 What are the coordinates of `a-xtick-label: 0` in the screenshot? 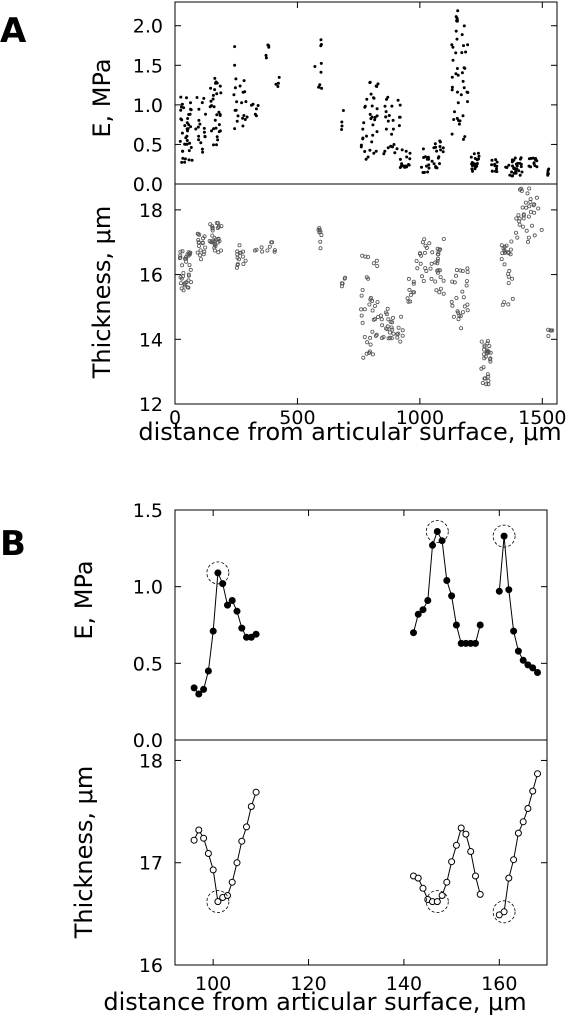 It's located at (175, 418).